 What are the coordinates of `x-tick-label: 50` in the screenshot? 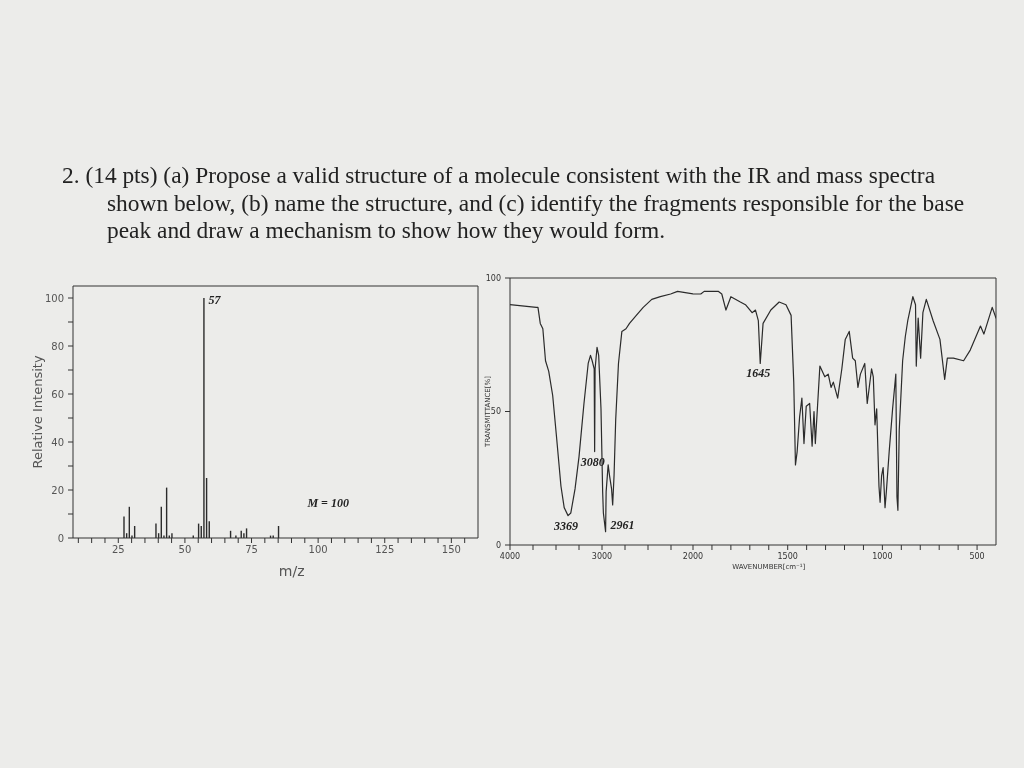 It's located at (185, 550).